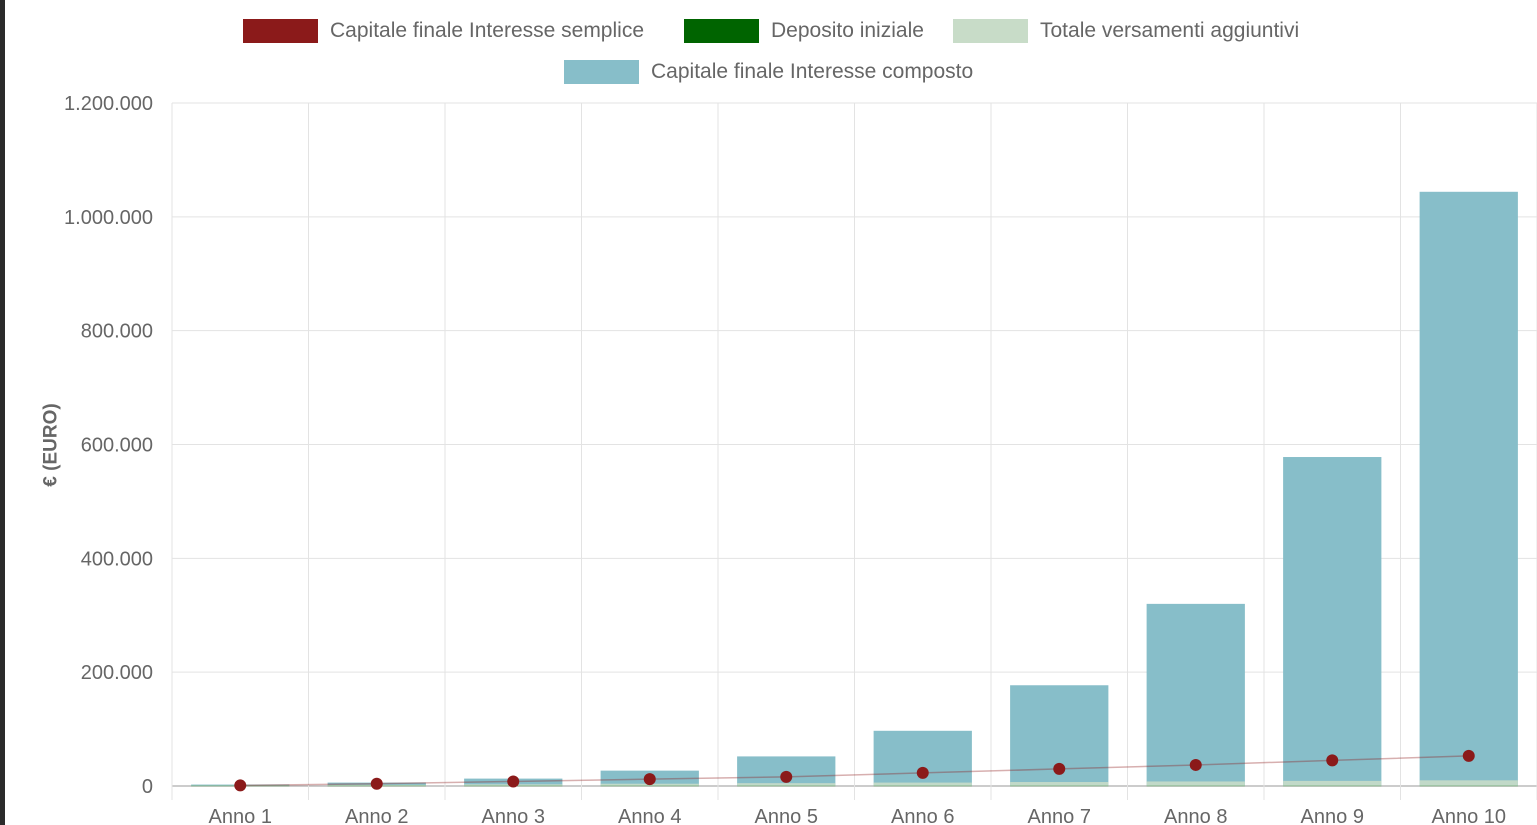  What do you see at coordinates (147, 787) in the screenshot?
I see `y-tick-label: 0` at bounding box center [147, 787].